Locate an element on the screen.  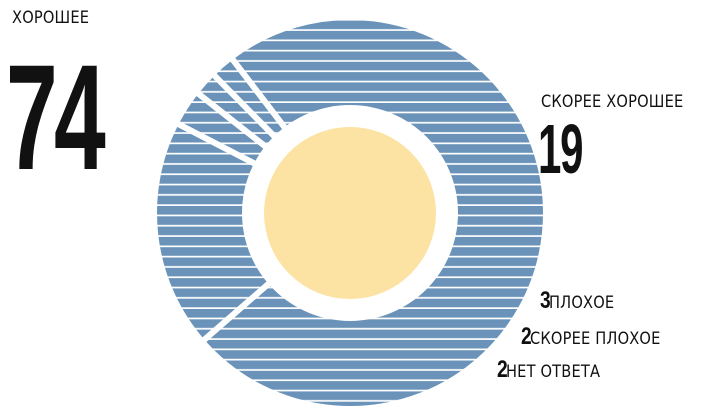
label-good-name: ХОРОШЕЕ is located at coordinates (51, 18).